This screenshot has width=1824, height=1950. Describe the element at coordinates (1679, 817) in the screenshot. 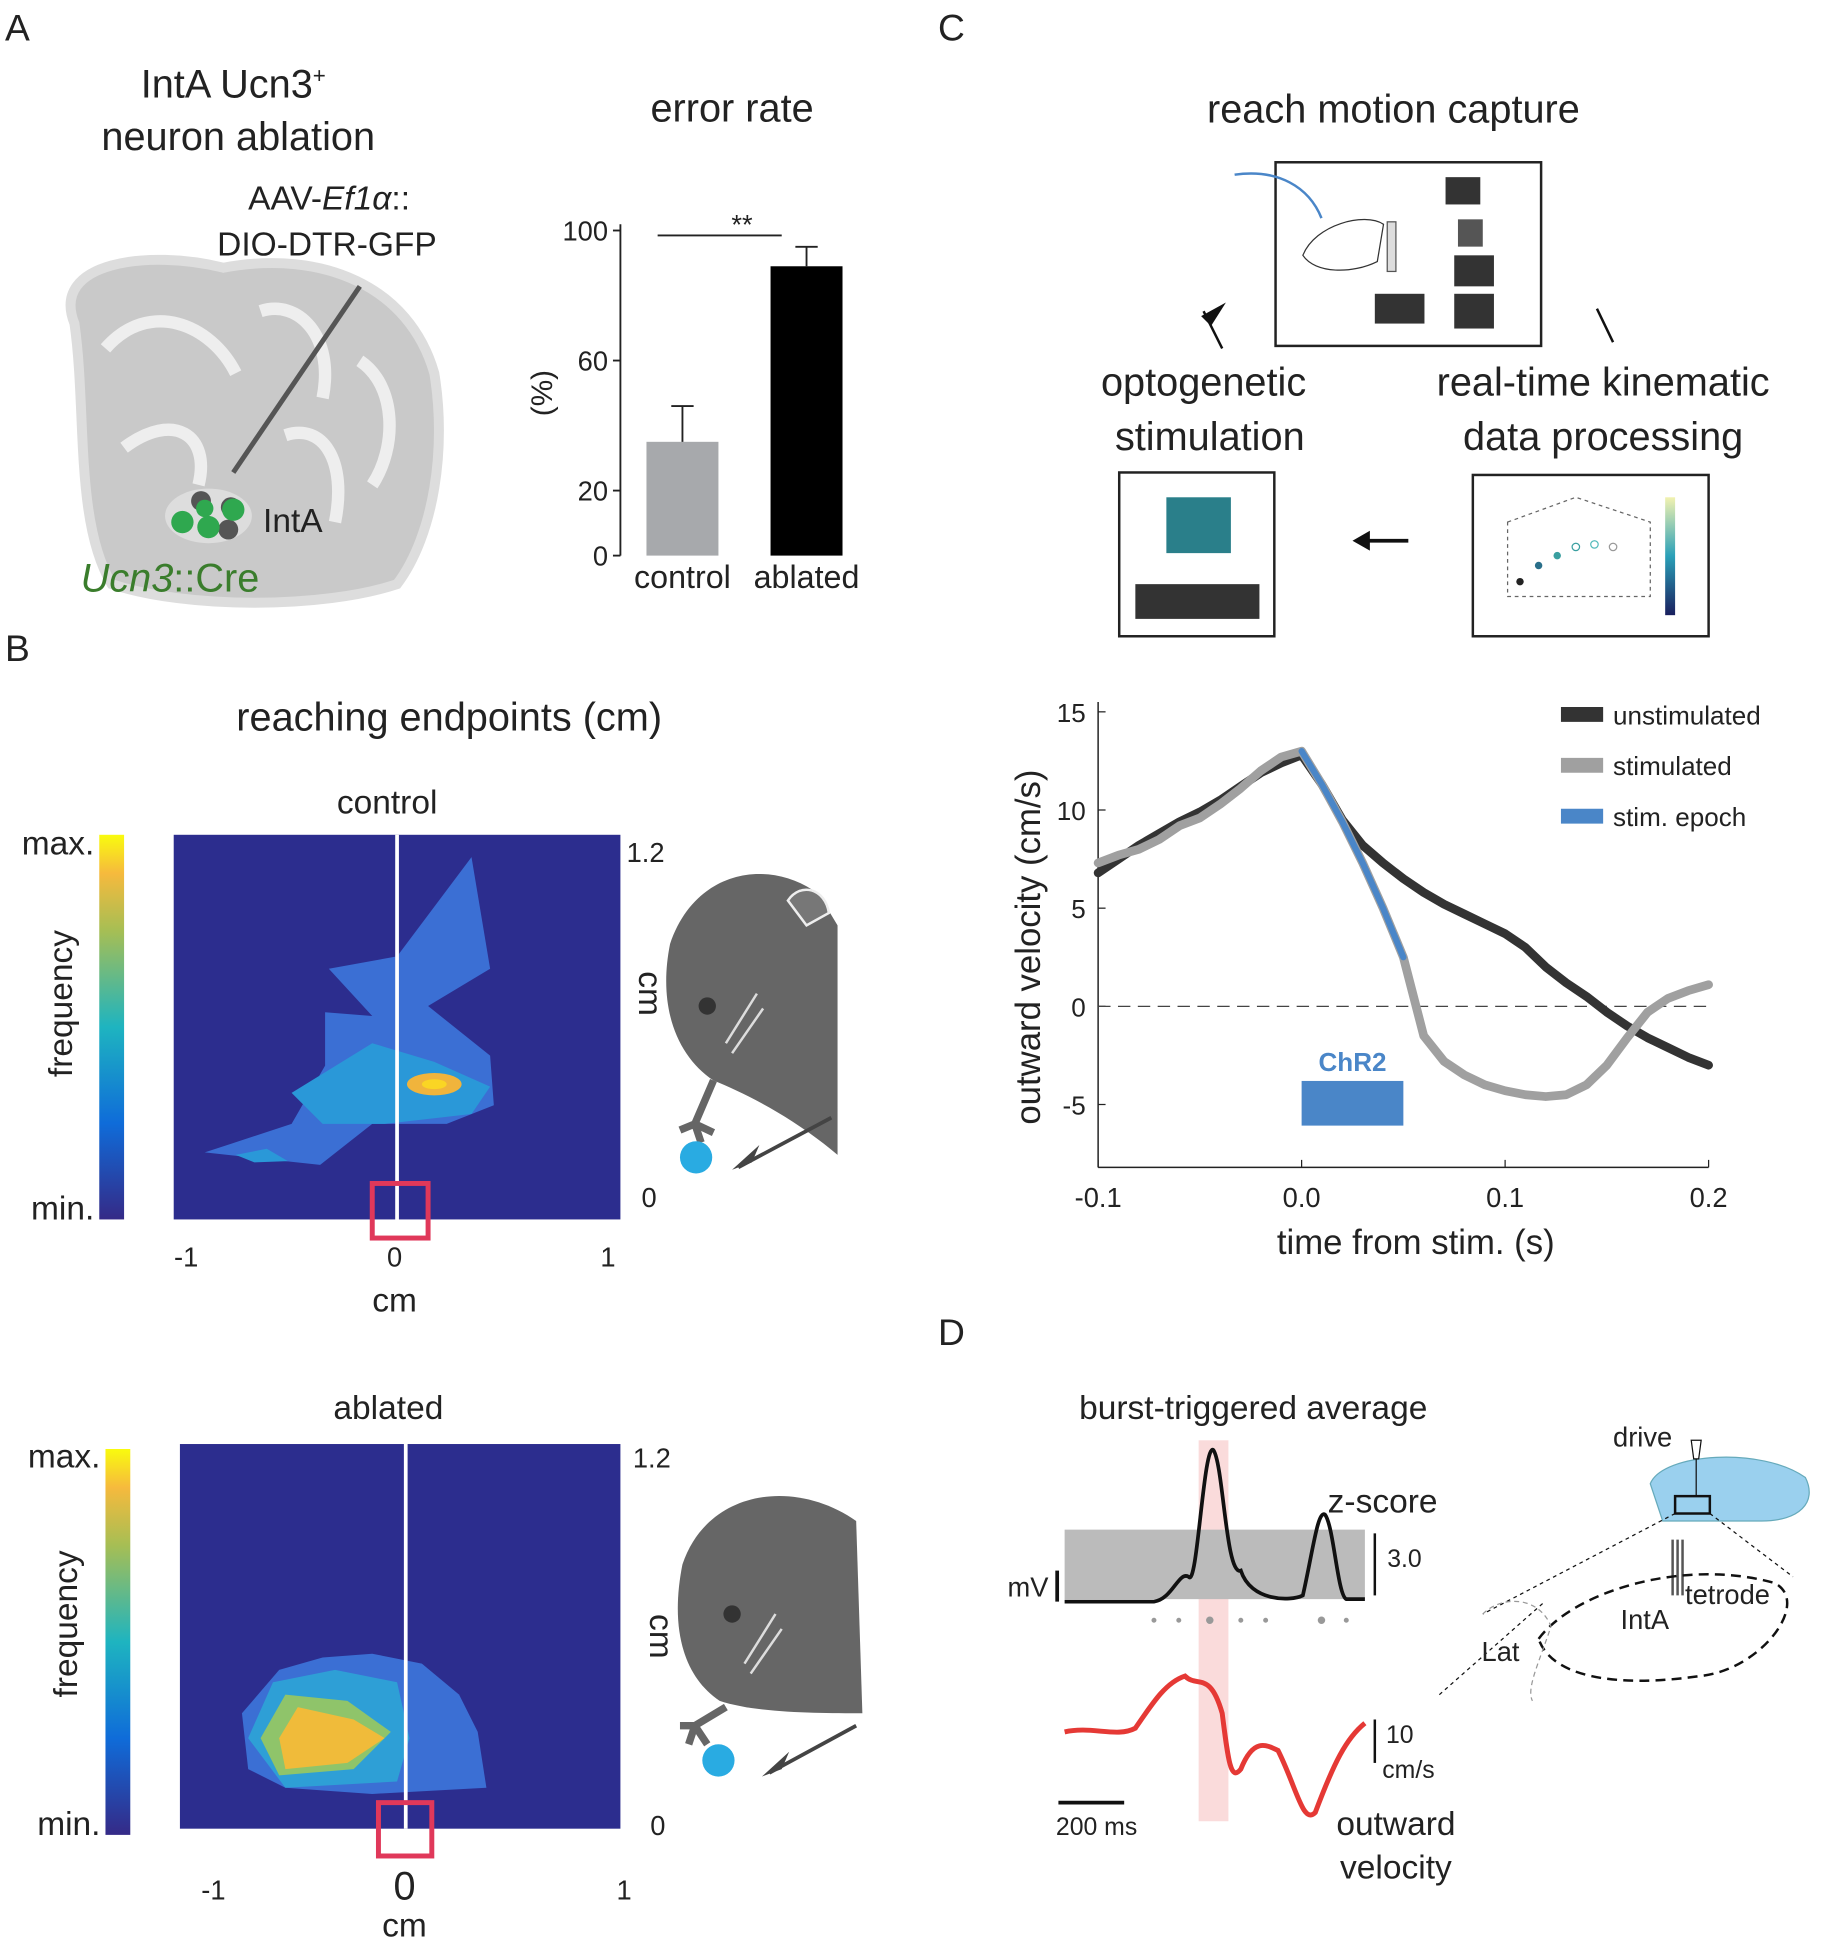

I see `legend-label: stim. epoch` at that location.